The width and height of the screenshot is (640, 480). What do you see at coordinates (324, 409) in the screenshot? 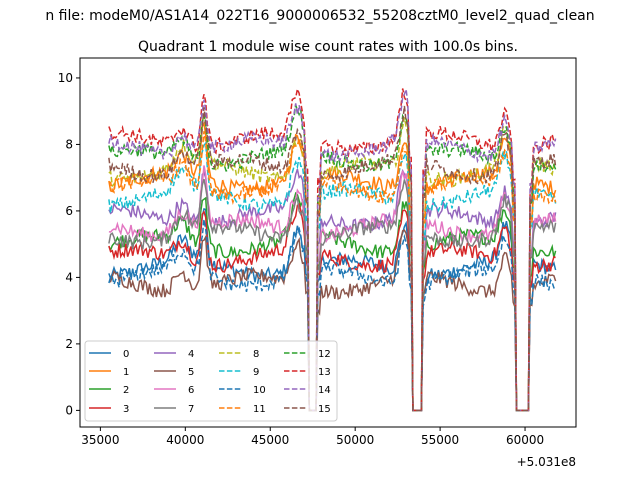
I see `legend-label-15: 15` at bounding box center [324, 409].